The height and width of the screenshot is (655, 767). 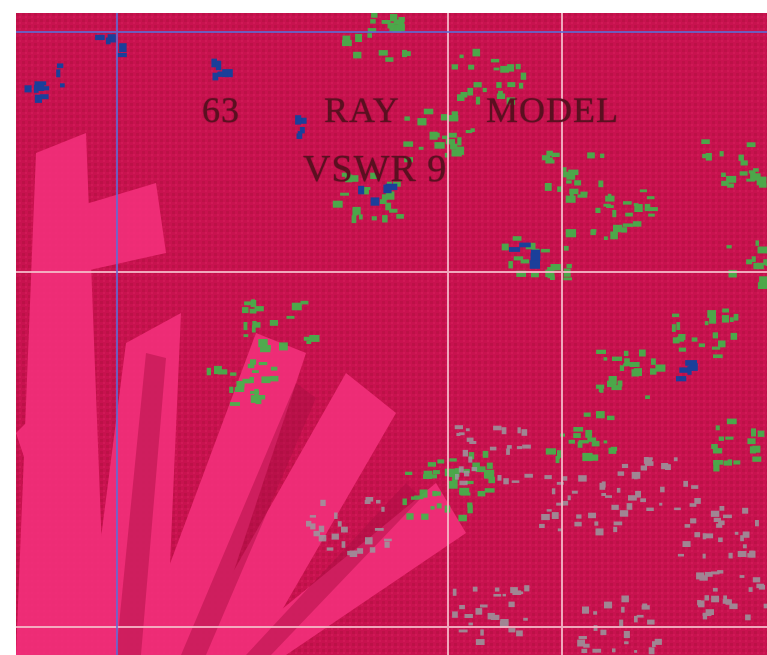 What do you see at coordinates (375, 169) in the screenshot?
I see `label-vswr: VSWR 9` at bounding box center [375, 169].